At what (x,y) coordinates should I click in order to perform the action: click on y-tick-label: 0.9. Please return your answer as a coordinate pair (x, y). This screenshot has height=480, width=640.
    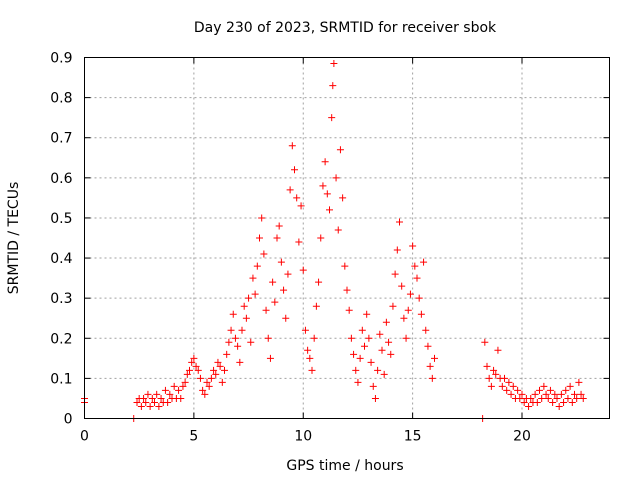
    Looking at the image, I should click on (61, 59).